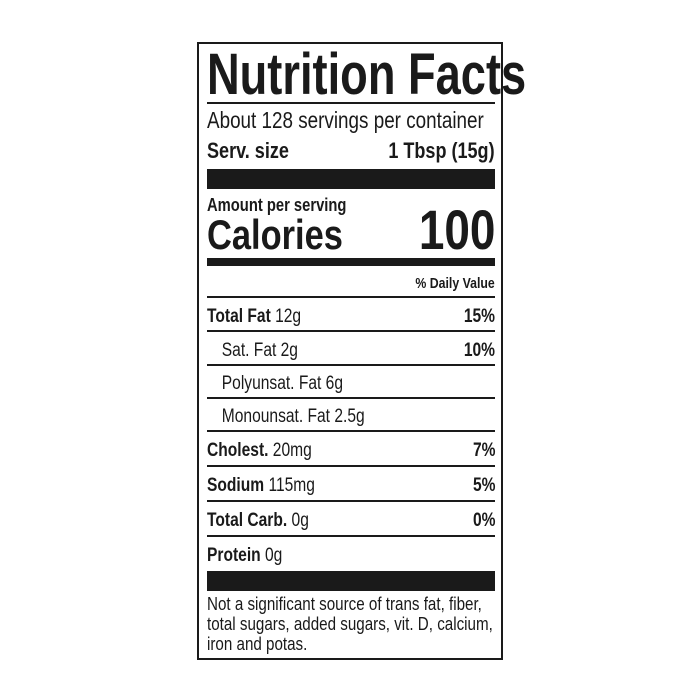  What do you see at coordinates (351, 262) in the screenshot?
I see `medium-bar` at bounding box center [351, 262].